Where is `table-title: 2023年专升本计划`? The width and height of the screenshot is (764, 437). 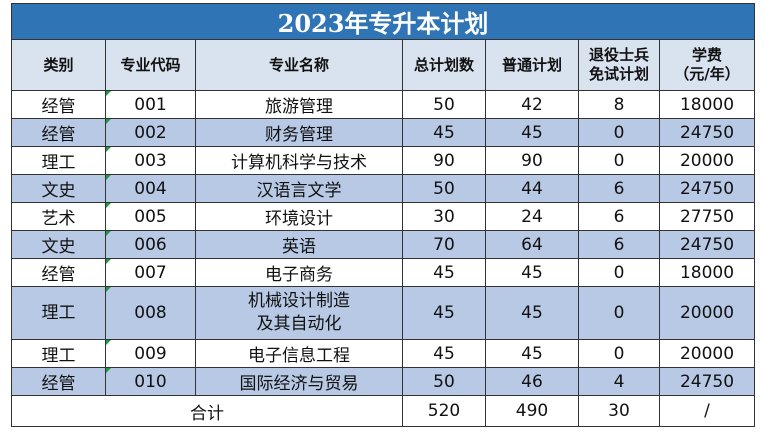 table-title: 2023年专升本计划 is located at coordinates (383, 21).